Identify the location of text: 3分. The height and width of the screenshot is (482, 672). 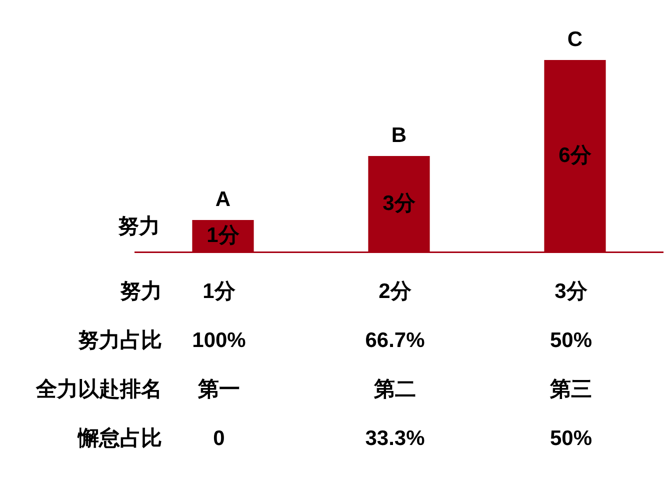
(571, 291).